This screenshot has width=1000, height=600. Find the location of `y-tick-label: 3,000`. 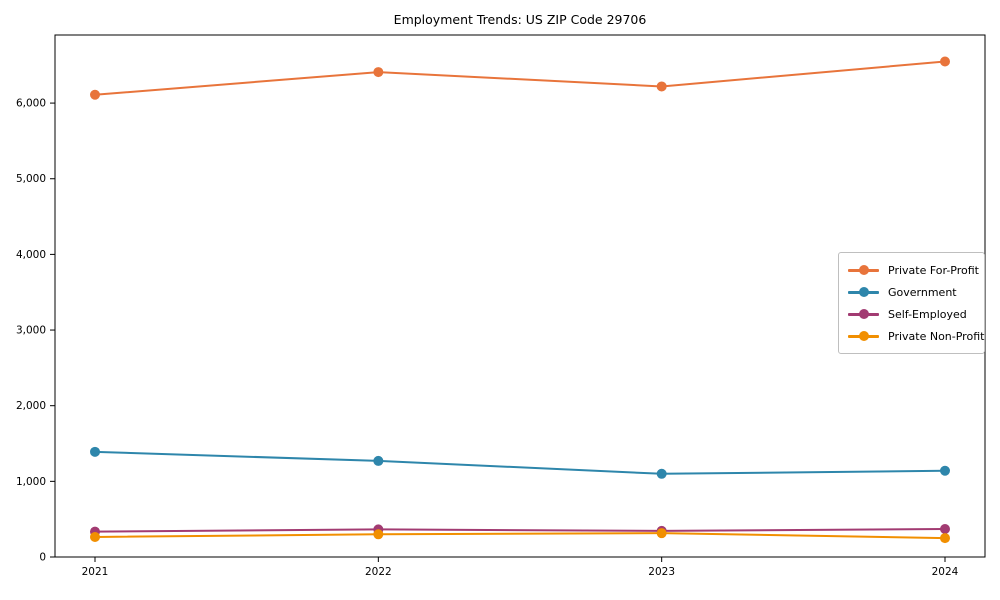

y-tick-label: 3,000 is located at coordinates (31, 331).